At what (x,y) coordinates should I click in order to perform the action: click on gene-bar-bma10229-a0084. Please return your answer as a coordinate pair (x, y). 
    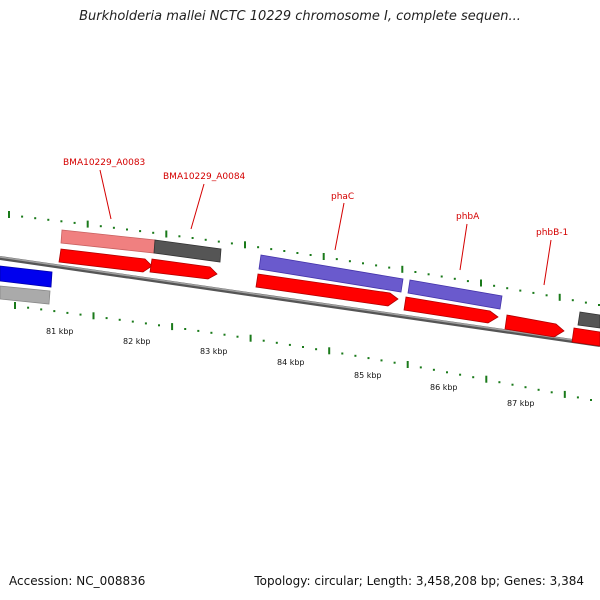
    Looking at the image, I should click on (187, 251).